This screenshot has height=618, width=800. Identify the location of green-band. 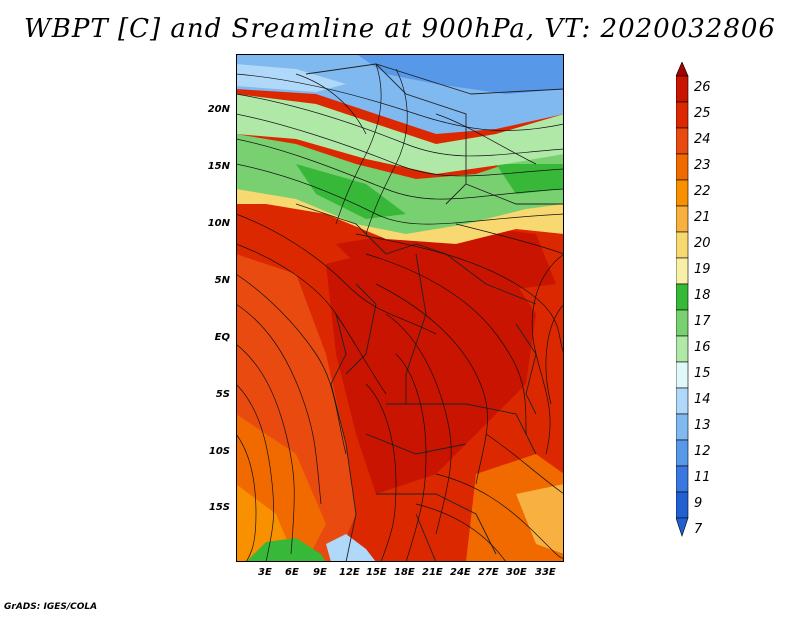
(400, 184).